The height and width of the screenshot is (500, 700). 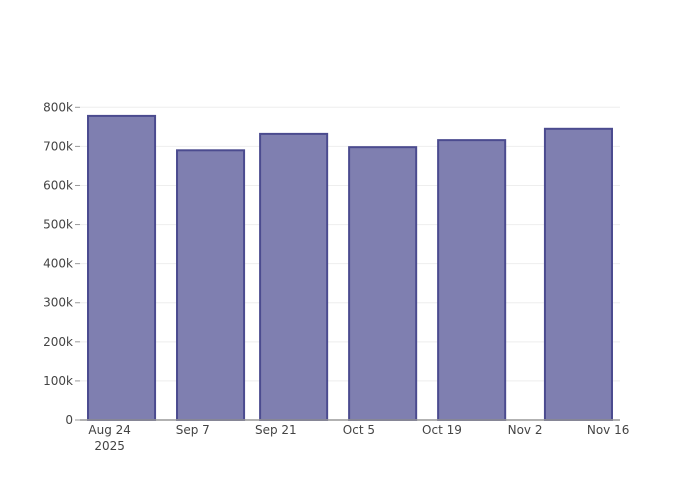 What do you see at coordinates (58, 225) in the screenshot?
I see `y-tick-label: 500k` at bounding box center [58, 225].